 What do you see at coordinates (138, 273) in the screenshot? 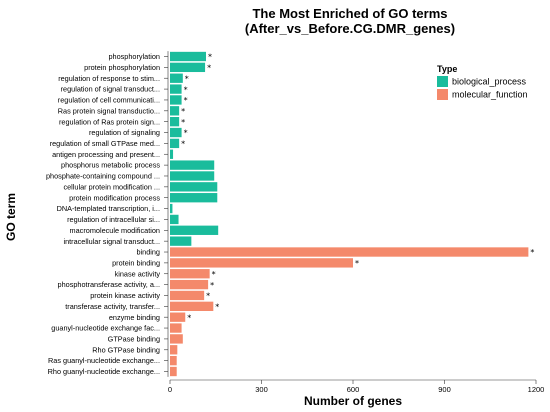
I see `category-label-20: kinase activity` at bounding box center [138, 273].